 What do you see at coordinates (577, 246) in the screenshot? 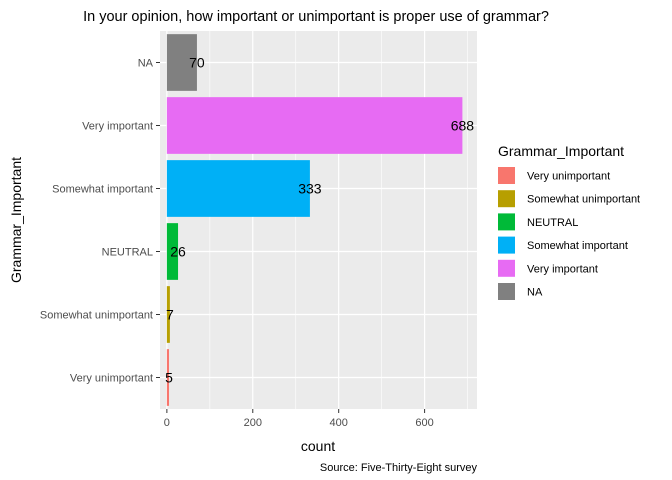
I see `legend-label: Somewhat important` at bounding box center [577, 246].